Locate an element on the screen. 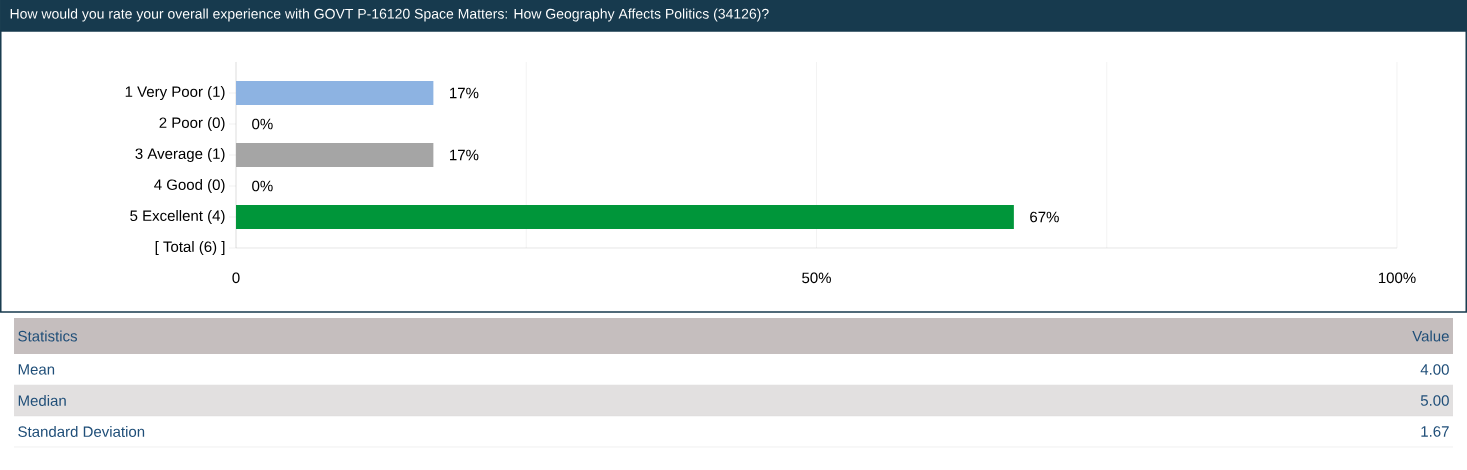 This screenshot has height=470, width=1467. x-tick-label: 100% is located at coordinates (1397, 278).